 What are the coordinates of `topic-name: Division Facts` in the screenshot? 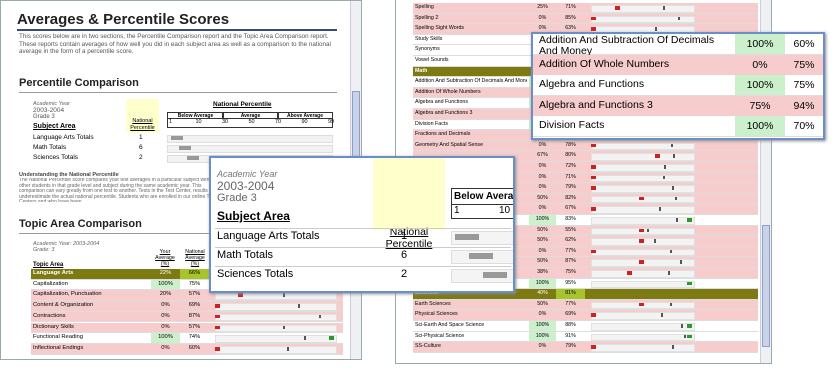 It's located at (431, 123).